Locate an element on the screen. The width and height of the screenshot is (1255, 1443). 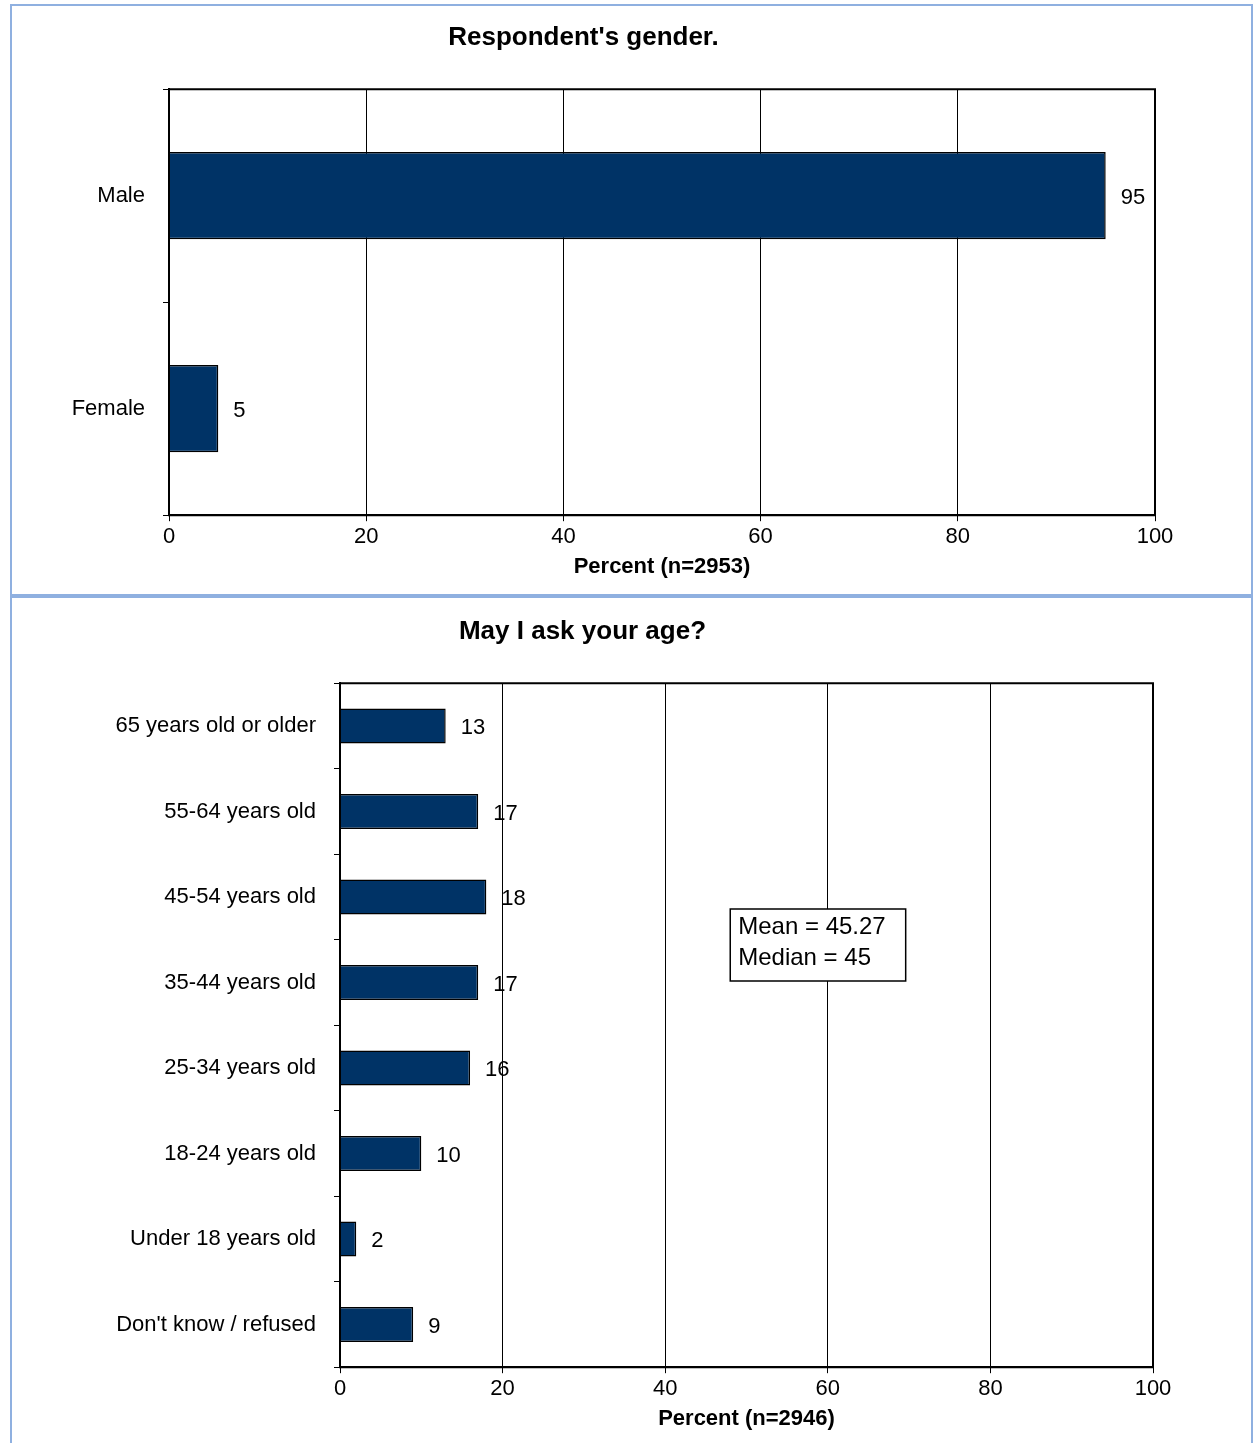
data-label: 2 is located at coordinates (377, 1240).